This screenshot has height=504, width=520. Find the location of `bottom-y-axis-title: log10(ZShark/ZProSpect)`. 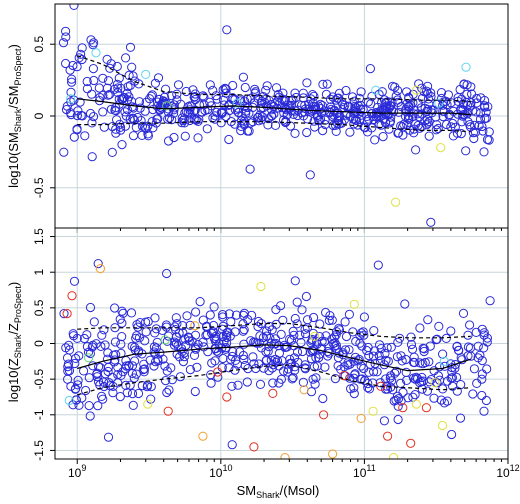

bottom-y-axis-title: log10(ZShark/ZProSpect) is located at coordinates (14, 342).